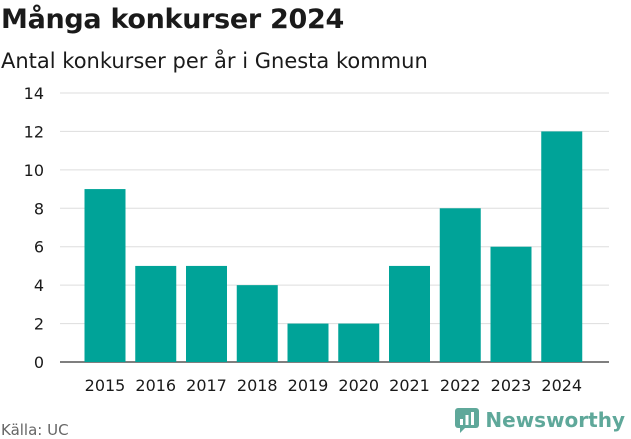 This screenshot has width=631, height=439. I want to click on bar-2018, so click(257, 323).